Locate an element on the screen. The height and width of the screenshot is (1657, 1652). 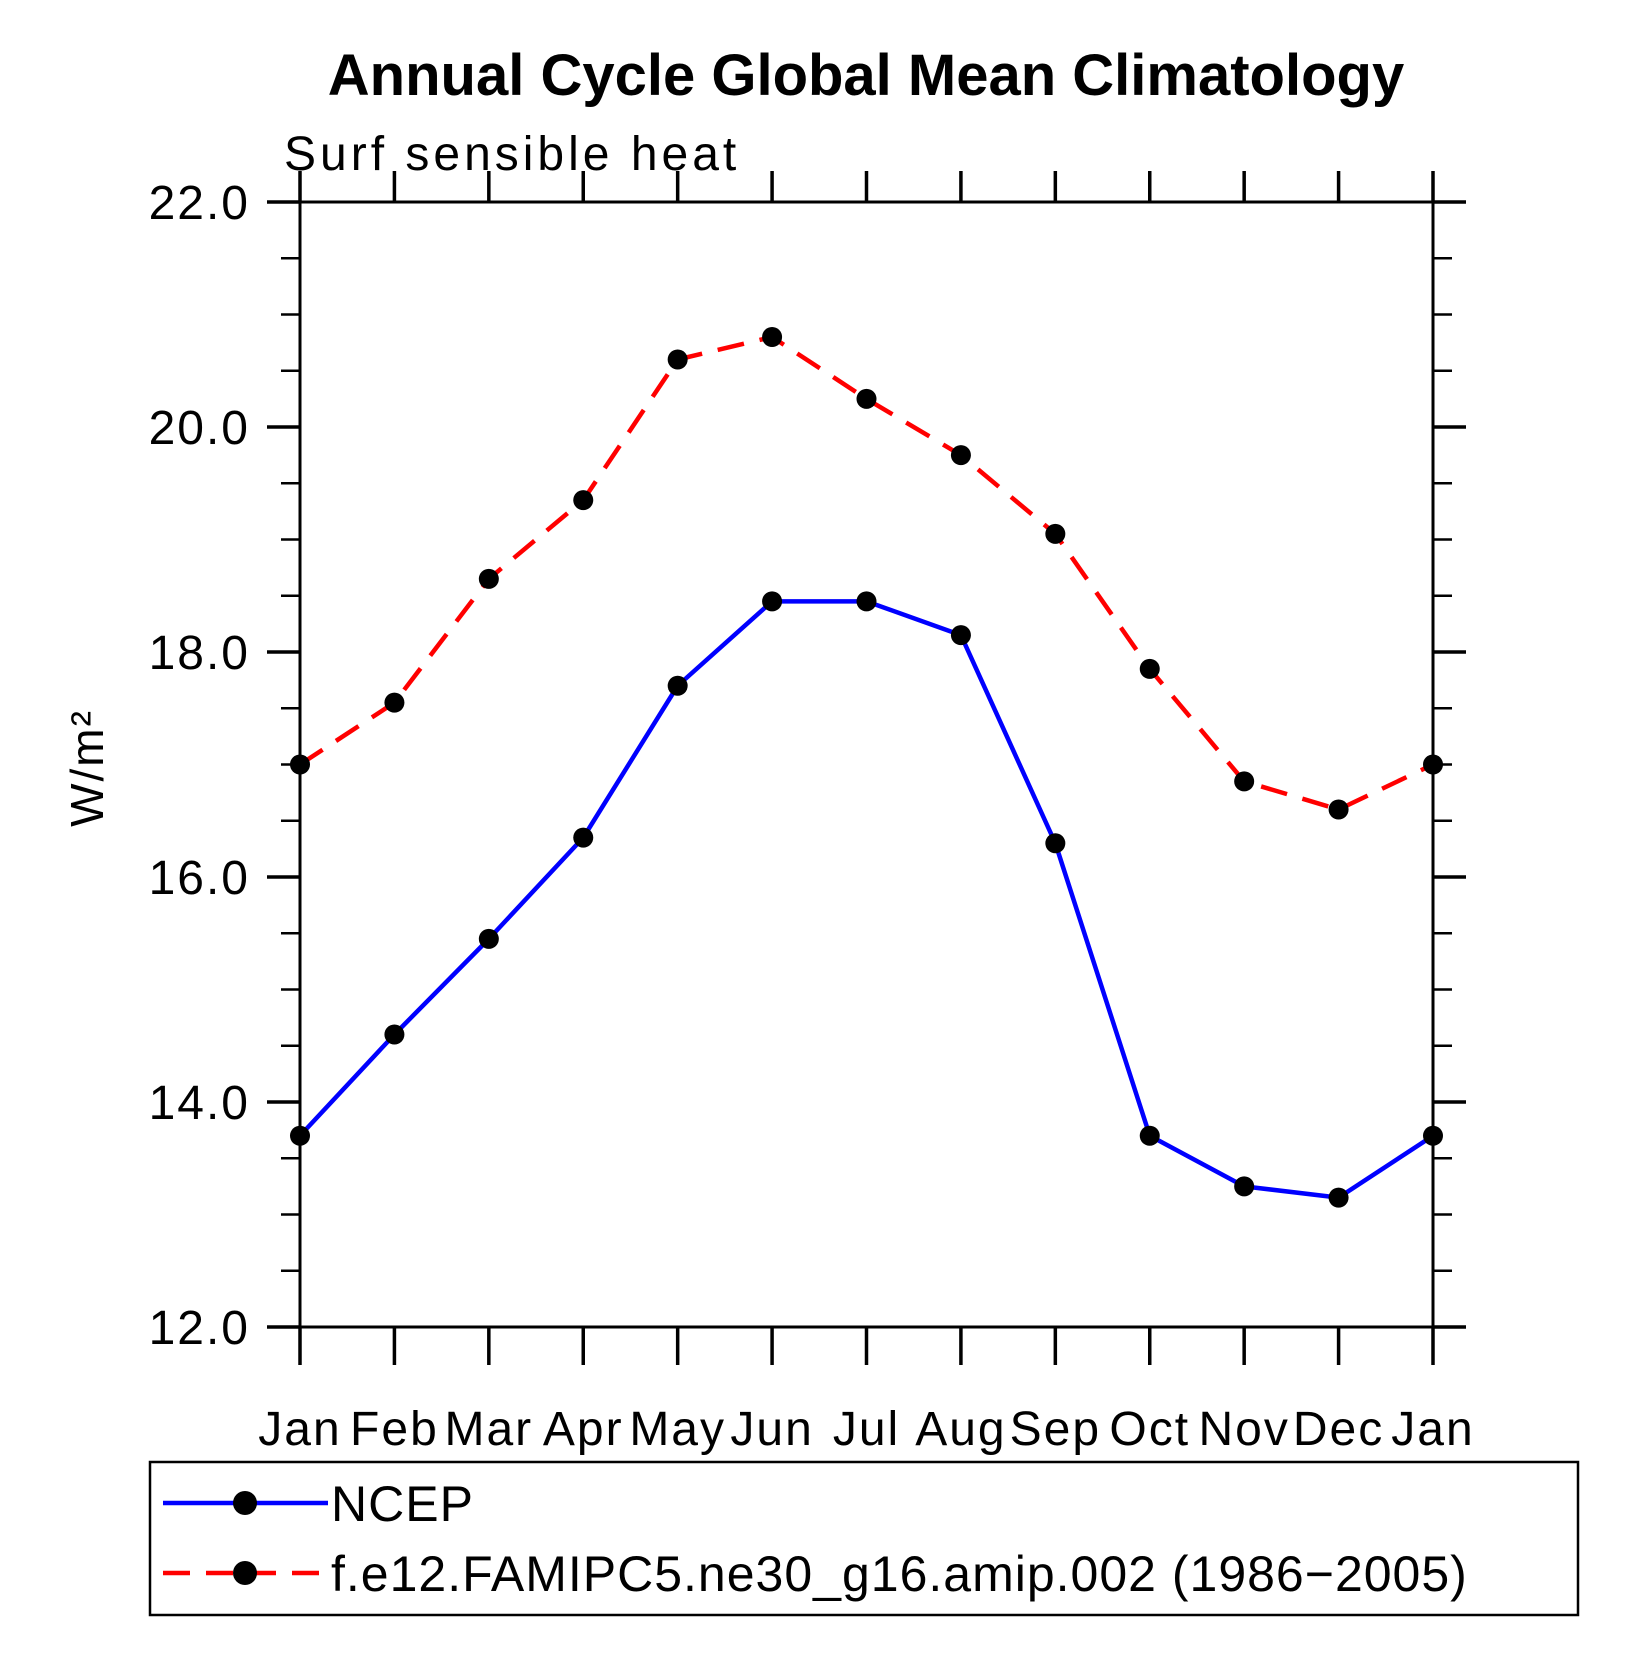
chart-subtitle: Surf sensible heat is located at coordinates (512, 154).